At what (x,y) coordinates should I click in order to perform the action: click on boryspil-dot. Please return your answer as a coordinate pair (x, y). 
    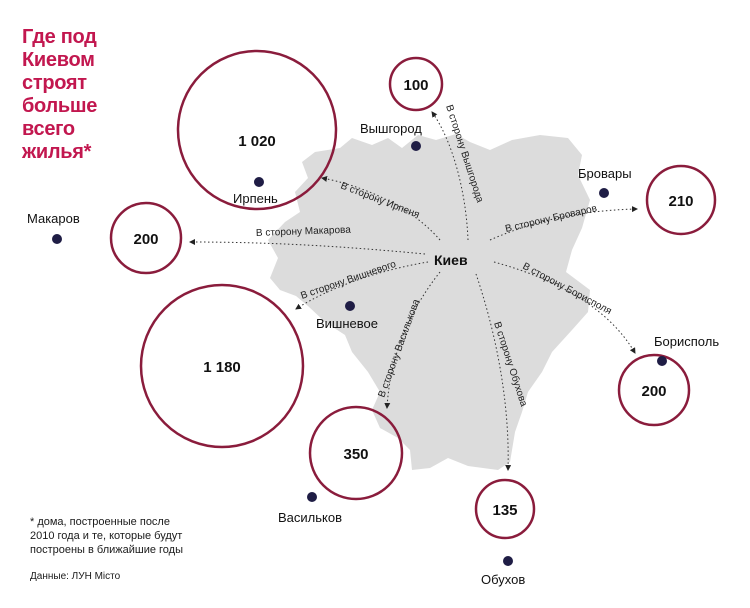
    Looking at the image, I should click on (662, 361).